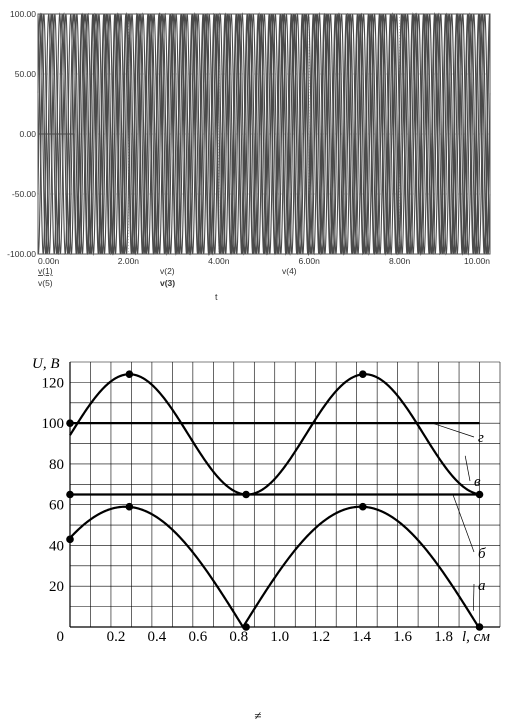 The height and width of the screenshot is (727, 517). Describe the element at coordinates (476, 637) in the screenshot. I see `chart2-x-axis-label: l, см` at that location.